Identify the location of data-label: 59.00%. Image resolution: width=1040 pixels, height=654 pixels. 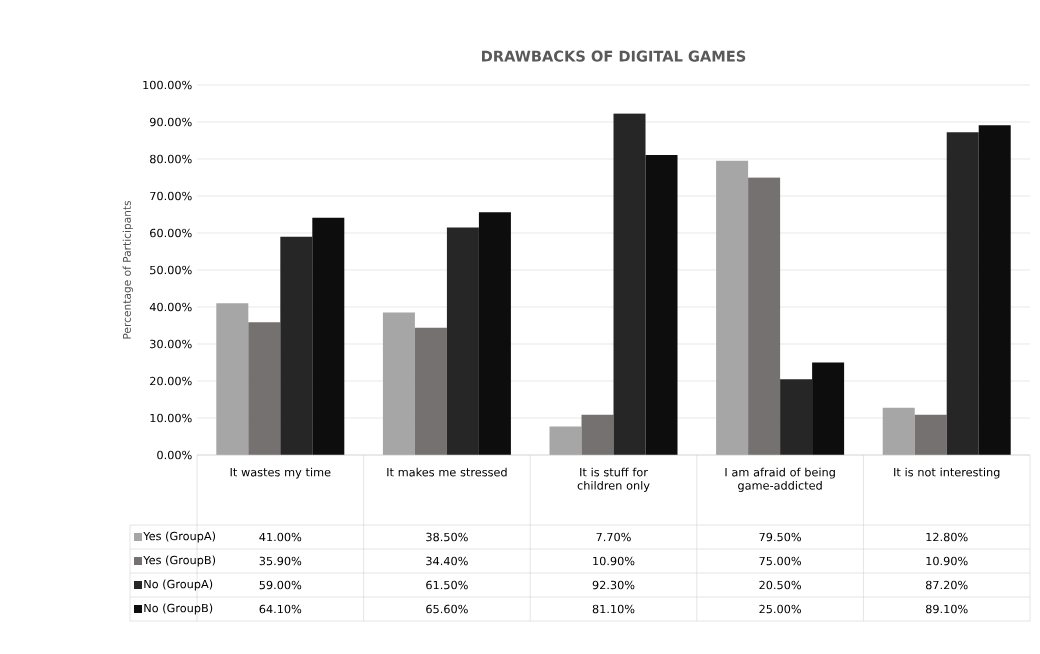
(280, 585).